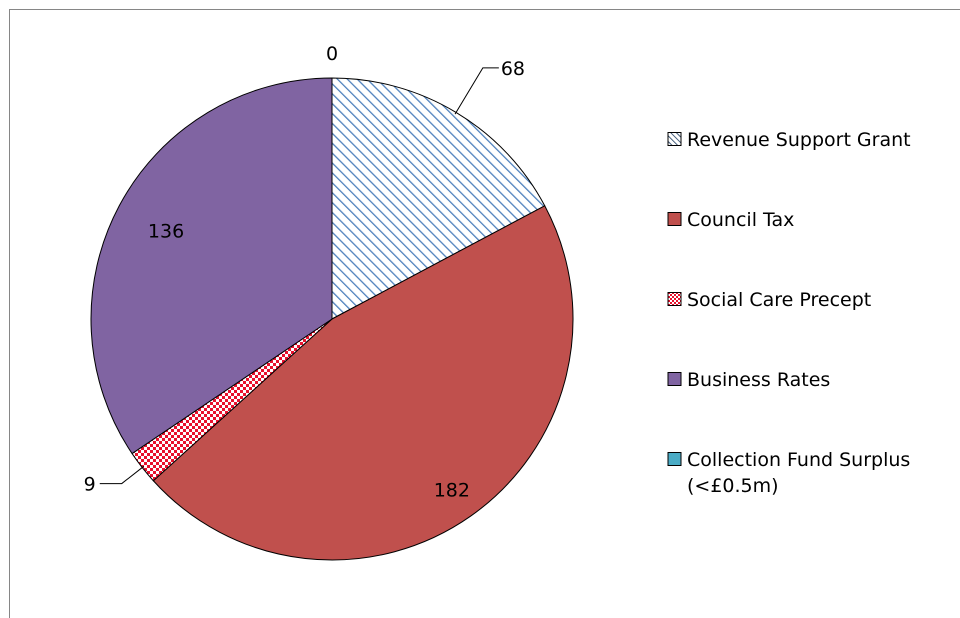 This screenshot has width=960, height=618. What do you see at coordinates (90, 485) in the screenshot?
I see `data-label-social-care-precept: 9` at bounding box center [90, 485].